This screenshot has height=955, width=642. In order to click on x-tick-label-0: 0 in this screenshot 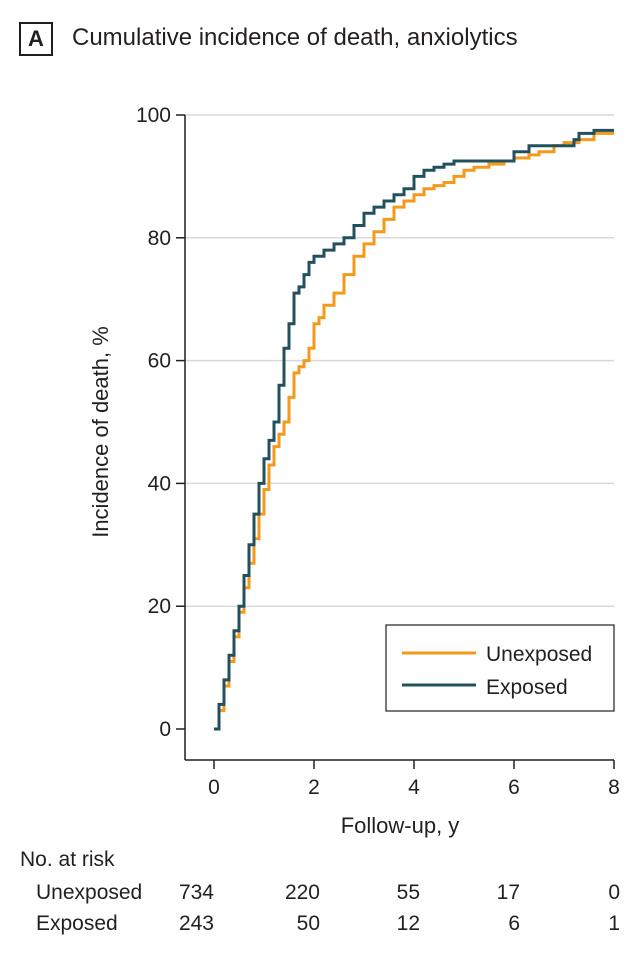, I will do `click(214, 787)`.